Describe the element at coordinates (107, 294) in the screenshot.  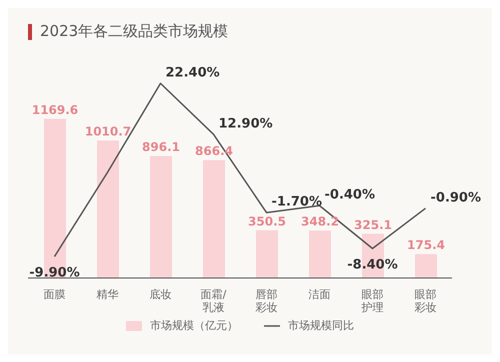
I see `x-tick-label: 精华` at that location.